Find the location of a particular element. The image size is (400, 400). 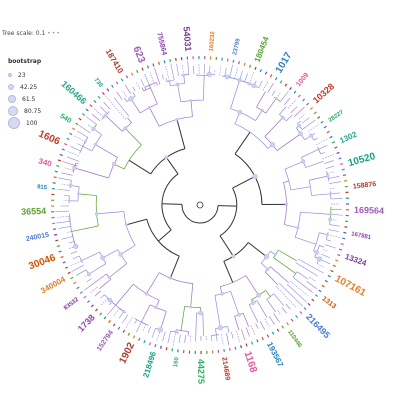

legend-row-100: 100 is located at coordinates (38, 123).